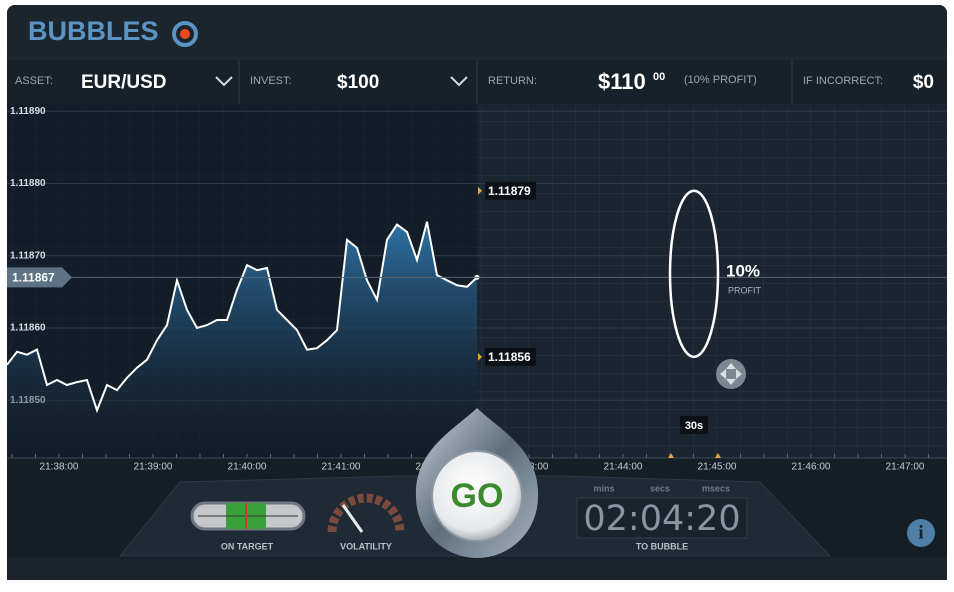 The width and height of the screenshot is (954, 592). What do you see at coordinates (124, 82) in the screenshot?
I see `asset: EUR/USD` at bounding box center [124, 82].